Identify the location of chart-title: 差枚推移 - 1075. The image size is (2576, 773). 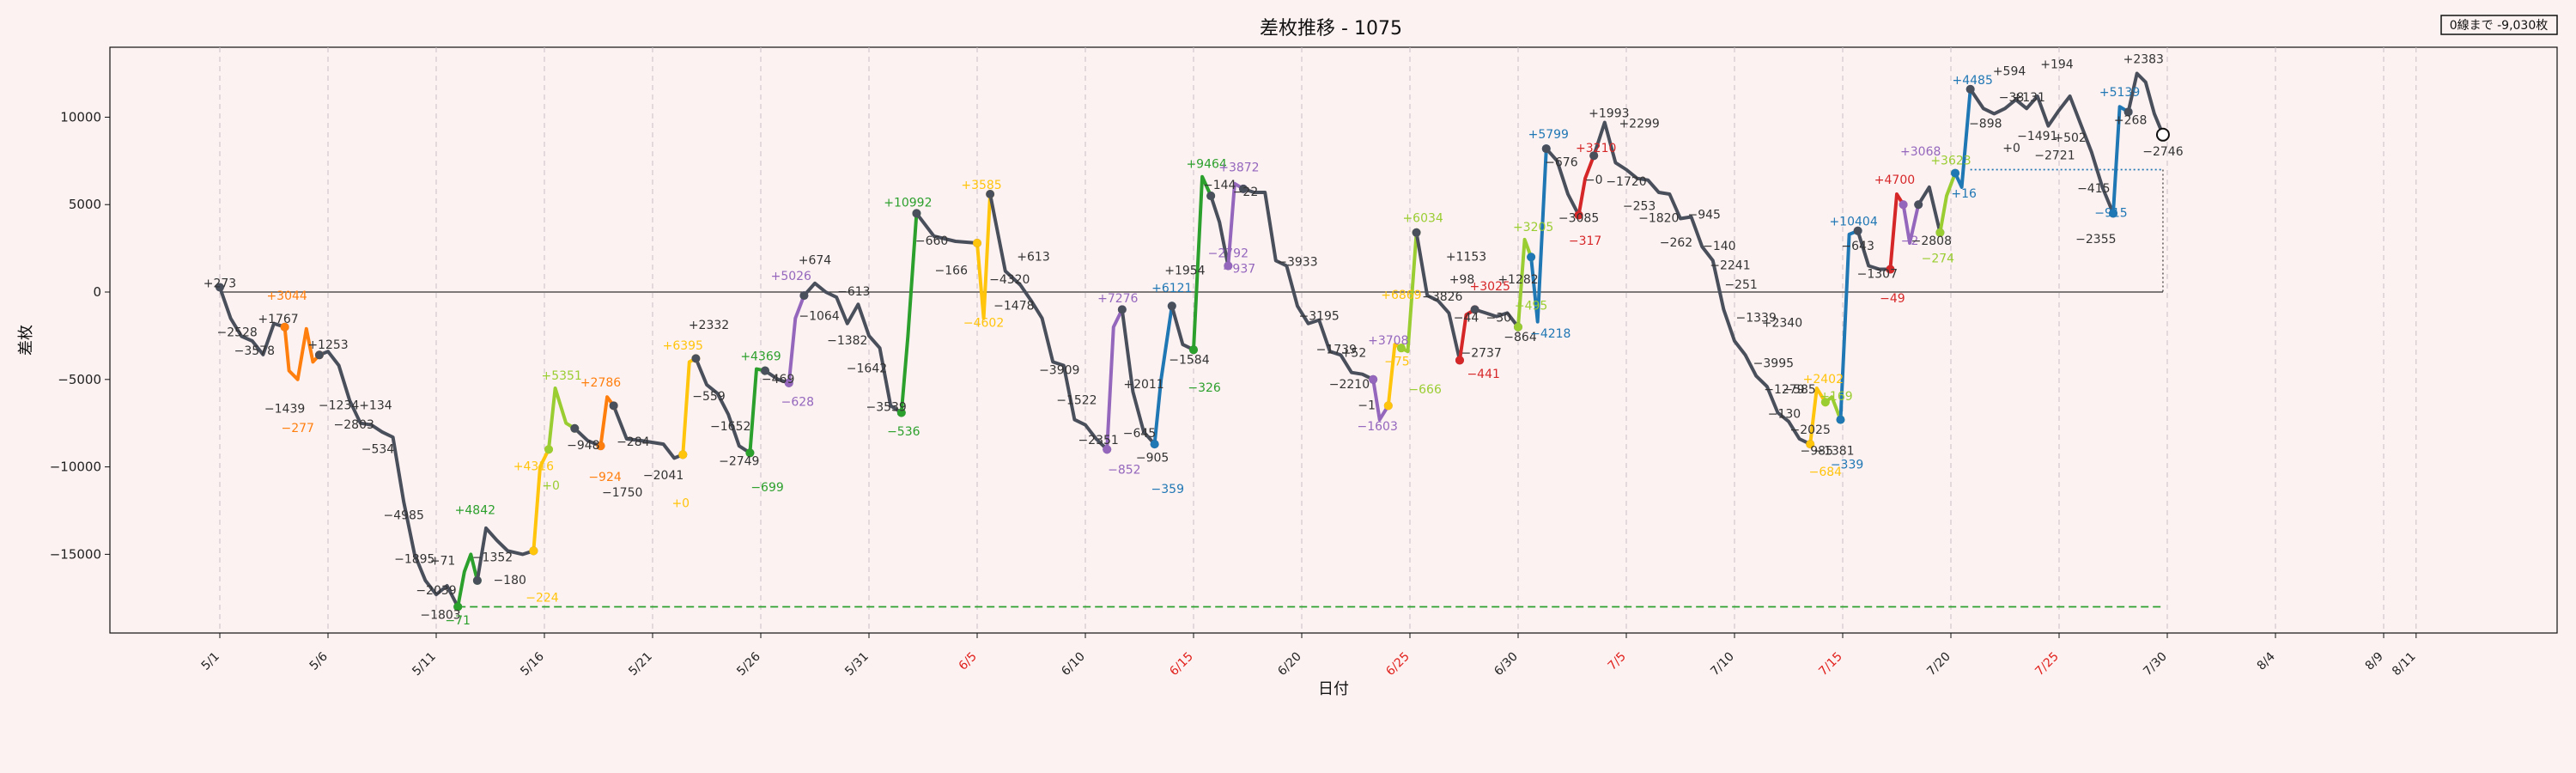
(1331, 29).